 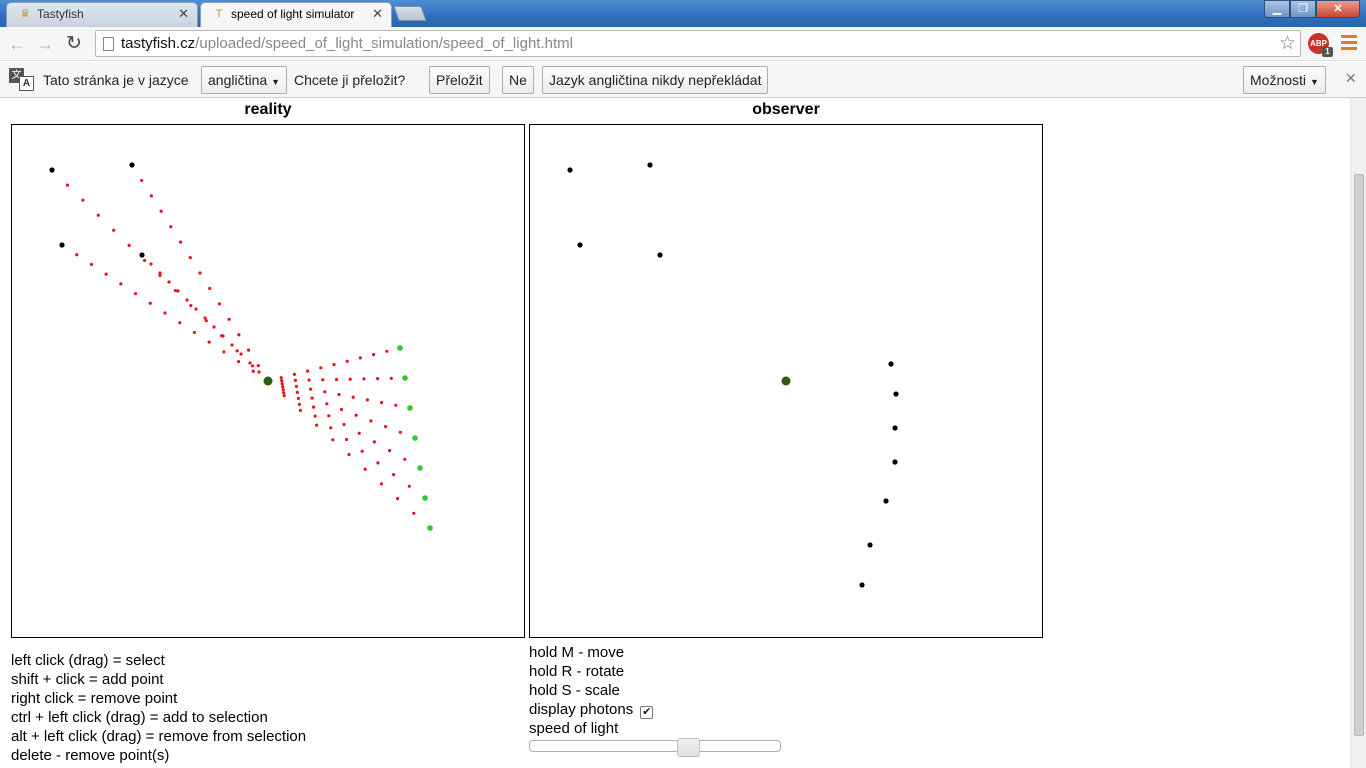 What do you see at coordinates (158, 43) in the screenshot?
I see `url-host: tastyfish.cz` at bounding box center [158, 43].